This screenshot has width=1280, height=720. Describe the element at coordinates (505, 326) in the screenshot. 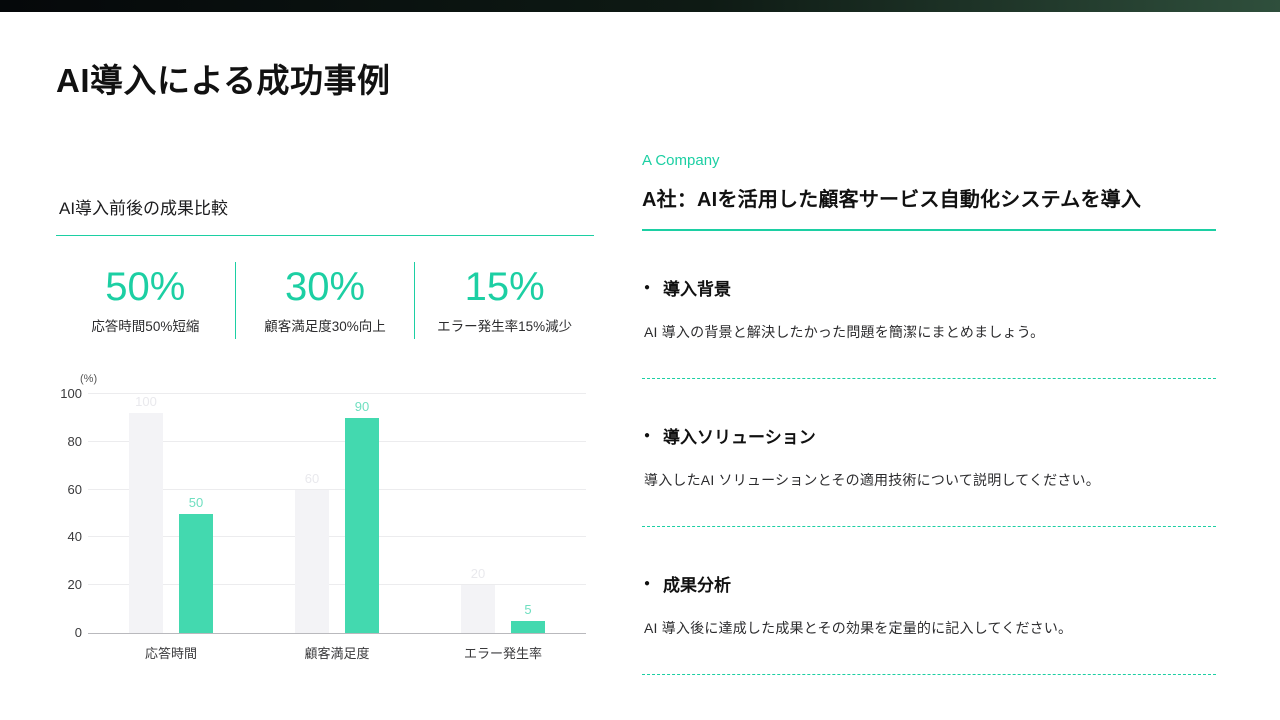

I see `kpi-label: エラー発生率15%減少` at that location.